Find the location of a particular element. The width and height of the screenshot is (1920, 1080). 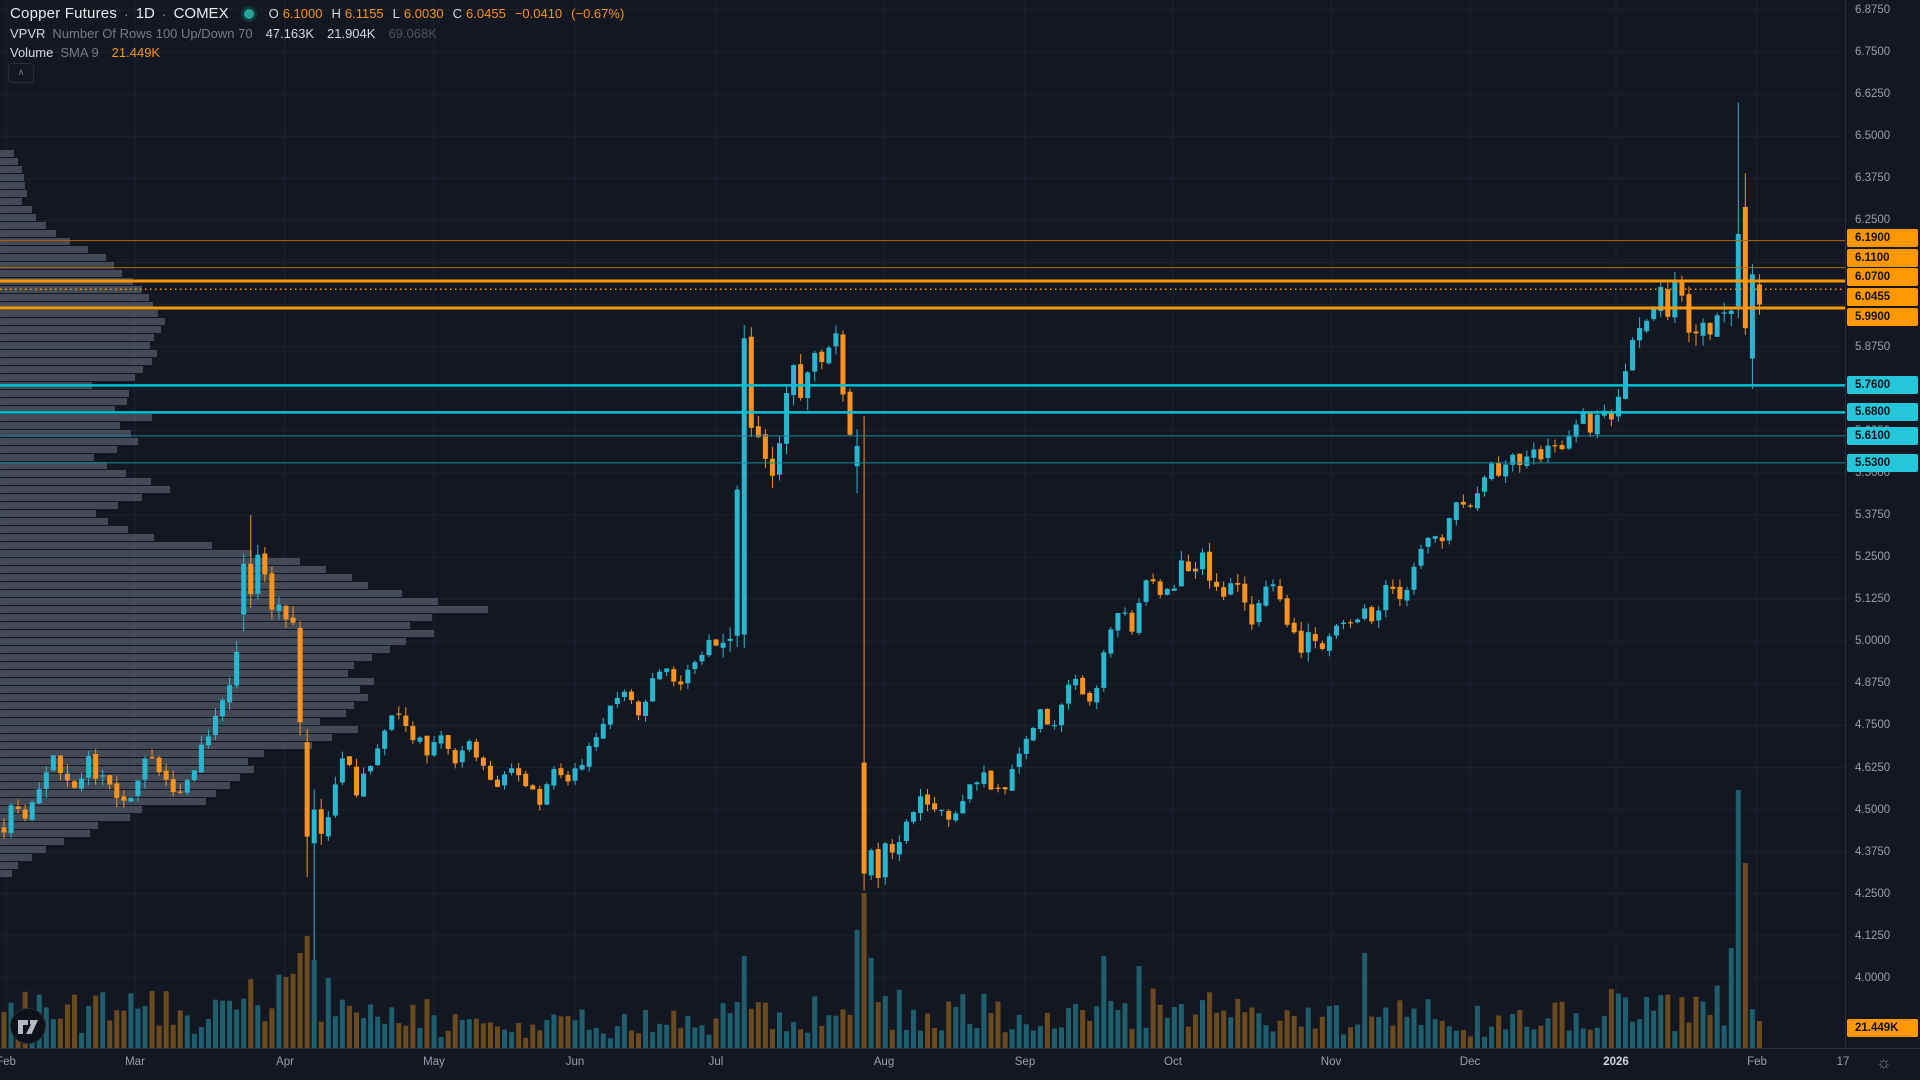

time-label-Nov: Nov is located at coordinates (1331, 1062).